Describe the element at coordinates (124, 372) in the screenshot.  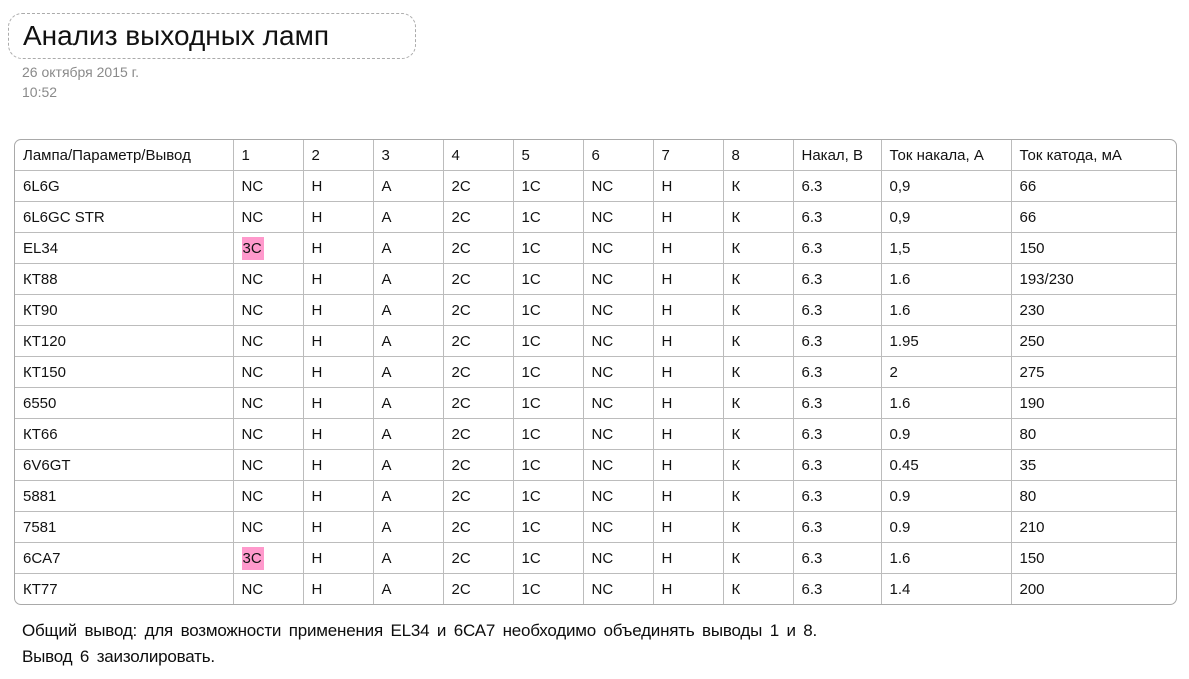
I see `lamp-name-cell: КТ150` at that location.